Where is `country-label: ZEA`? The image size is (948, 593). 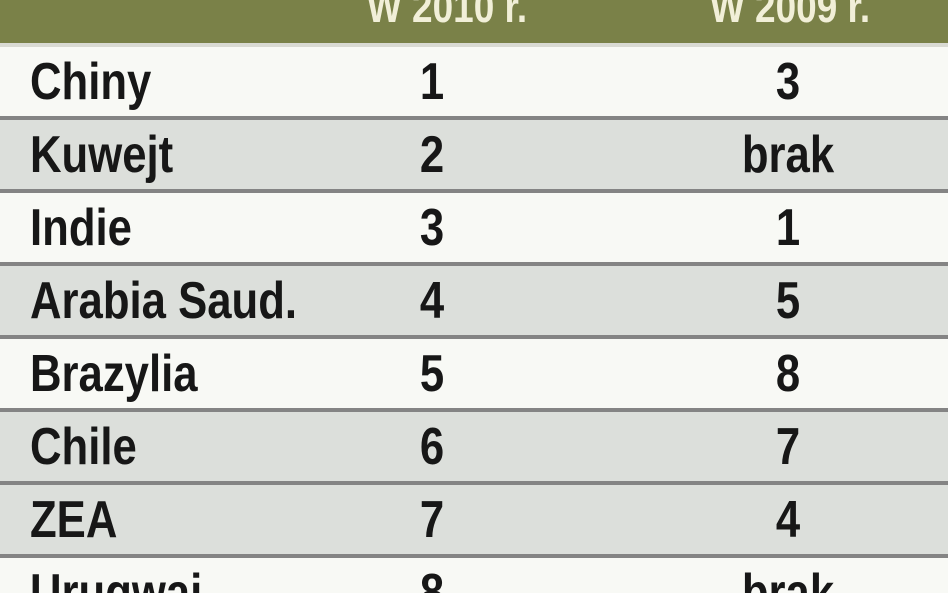
country-label: ZEA is located at coordinates (74, 519).